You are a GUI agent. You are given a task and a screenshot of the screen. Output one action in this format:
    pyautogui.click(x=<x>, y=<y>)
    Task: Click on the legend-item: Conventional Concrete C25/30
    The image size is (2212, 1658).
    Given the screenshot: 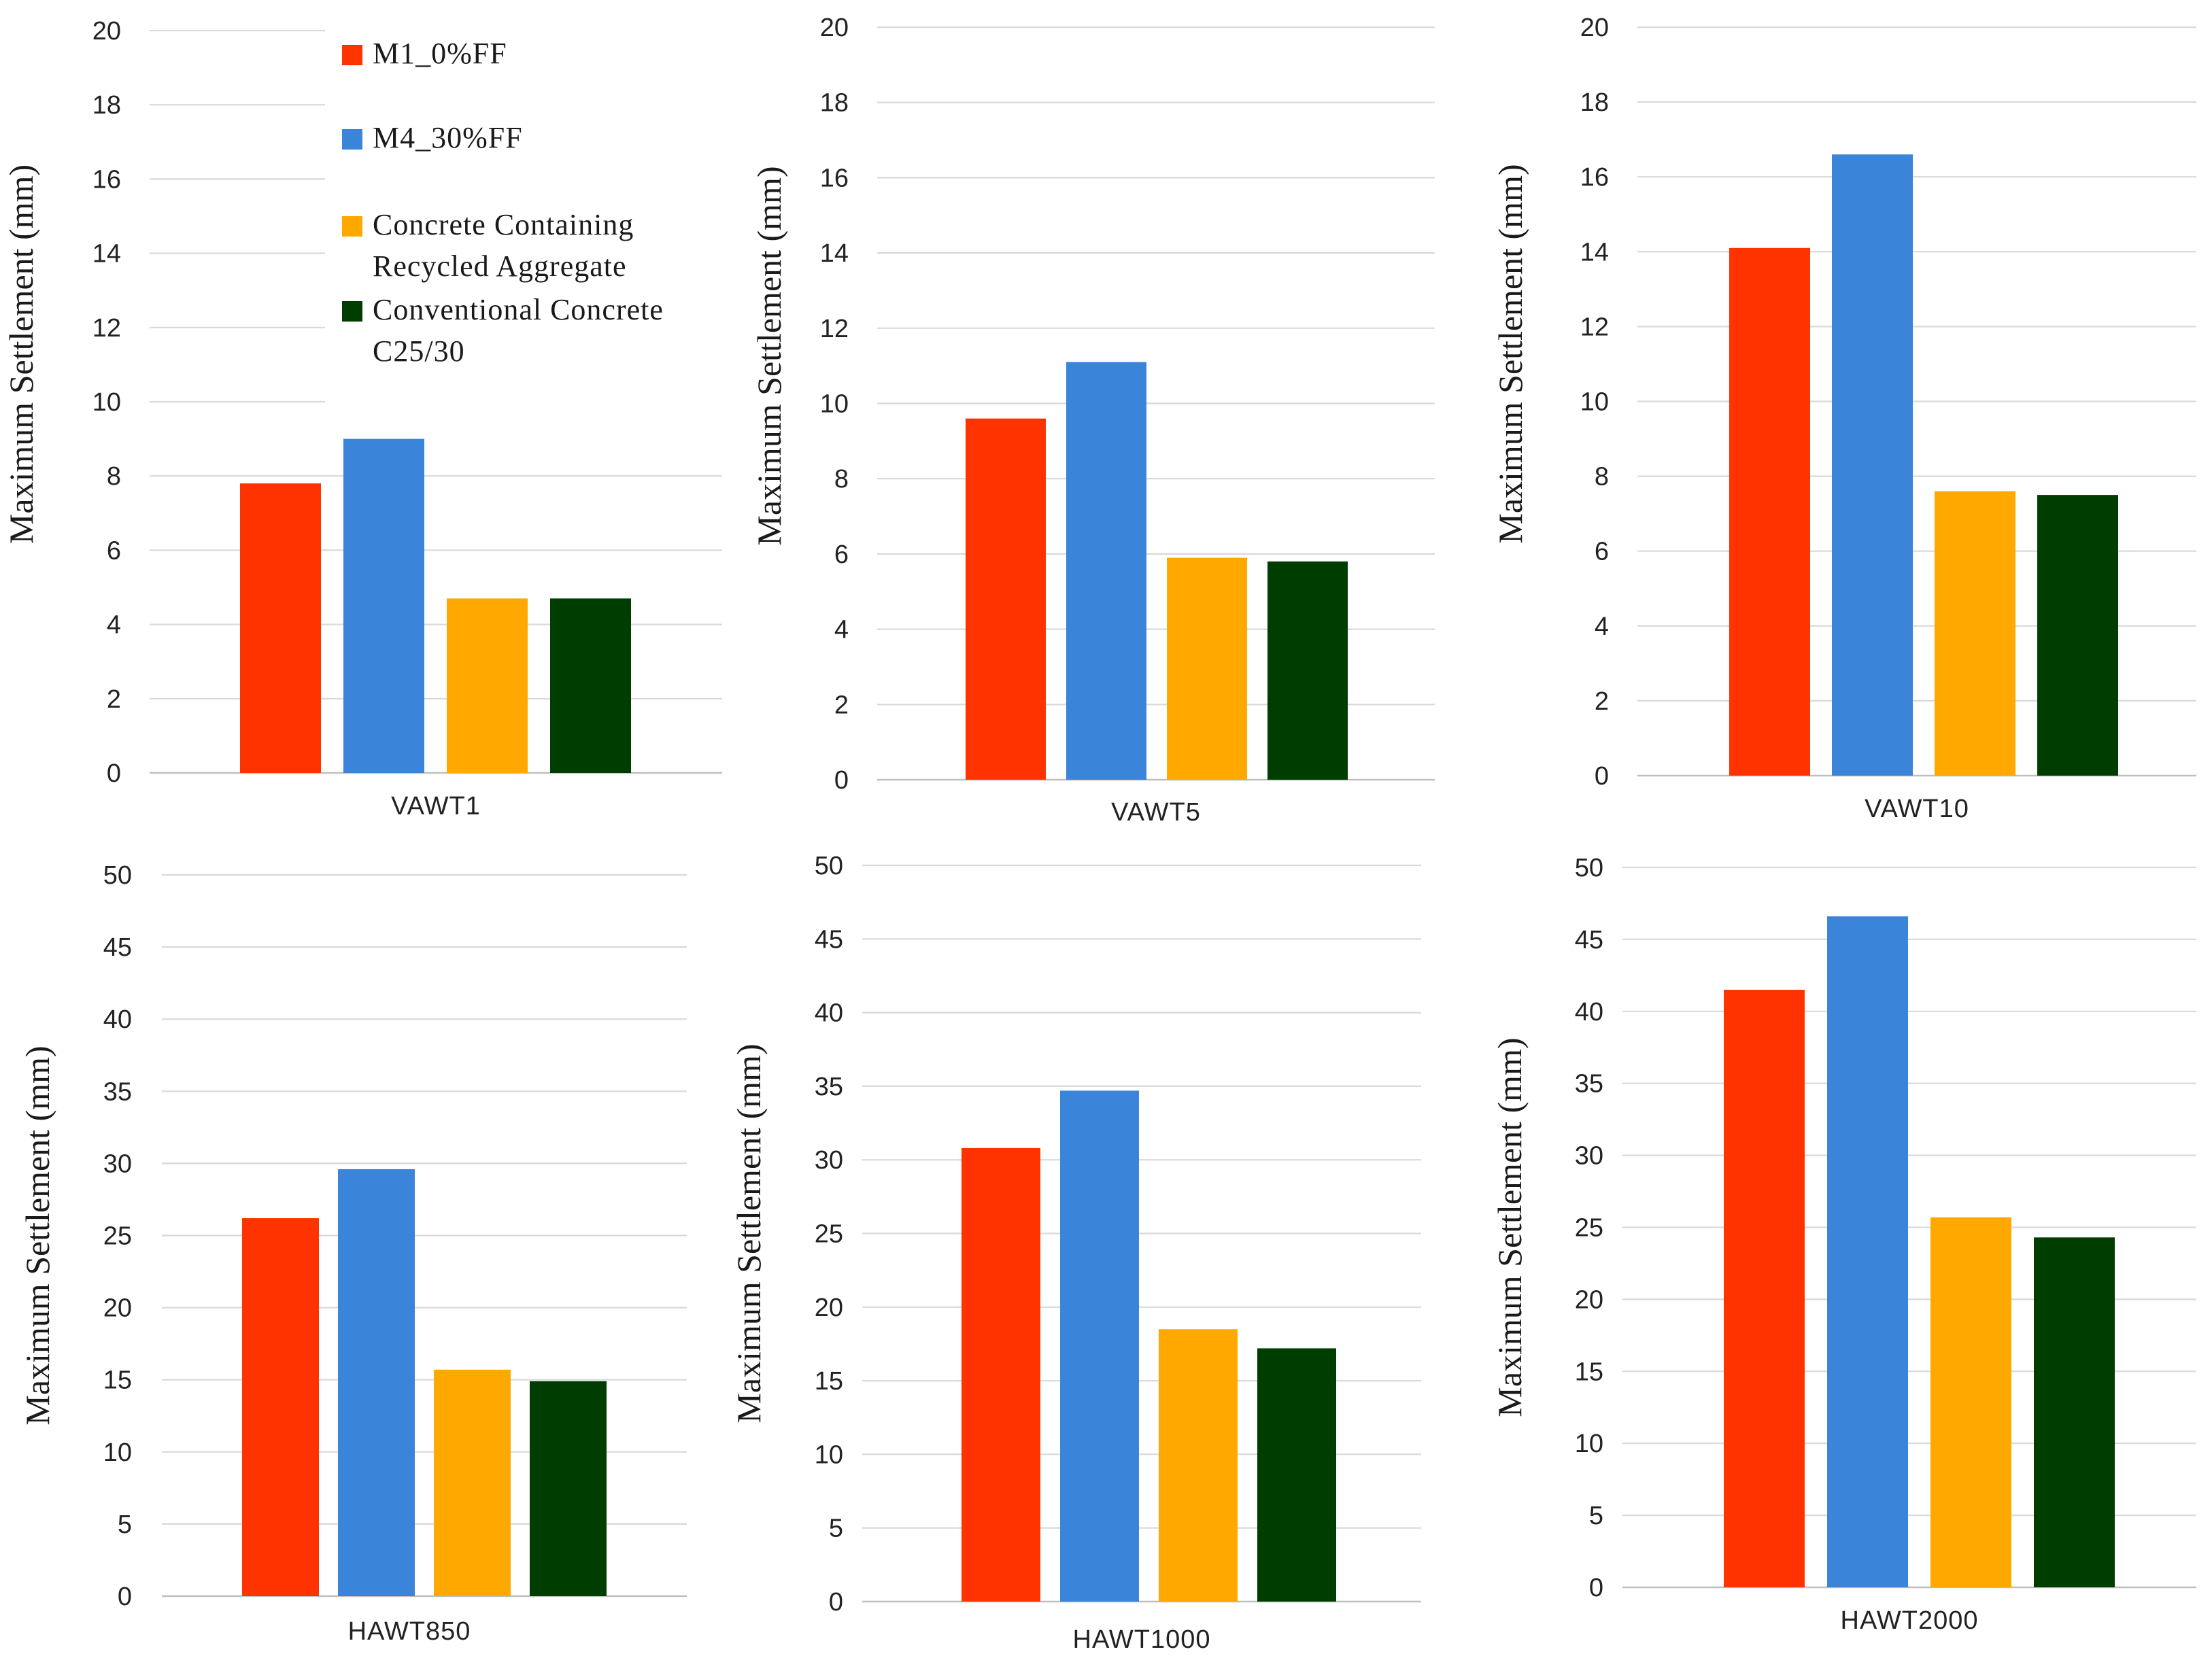 What is the action you would take?
    pyautogui.click(x=503, y=330)
    